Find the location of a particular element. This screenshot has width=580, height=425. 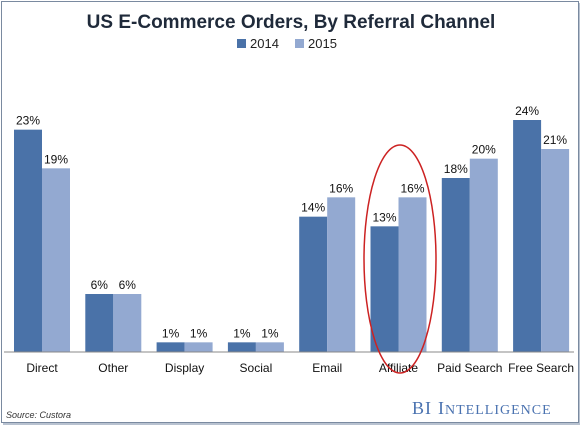

bar-paid-search-2014 is located at coordinates (455, 265).